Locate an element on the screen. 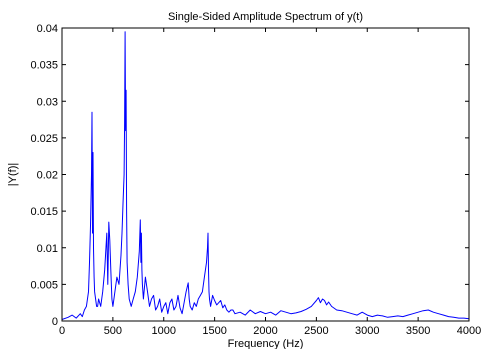  x-tick-label: 1000 is located at coordinates (164, 331).